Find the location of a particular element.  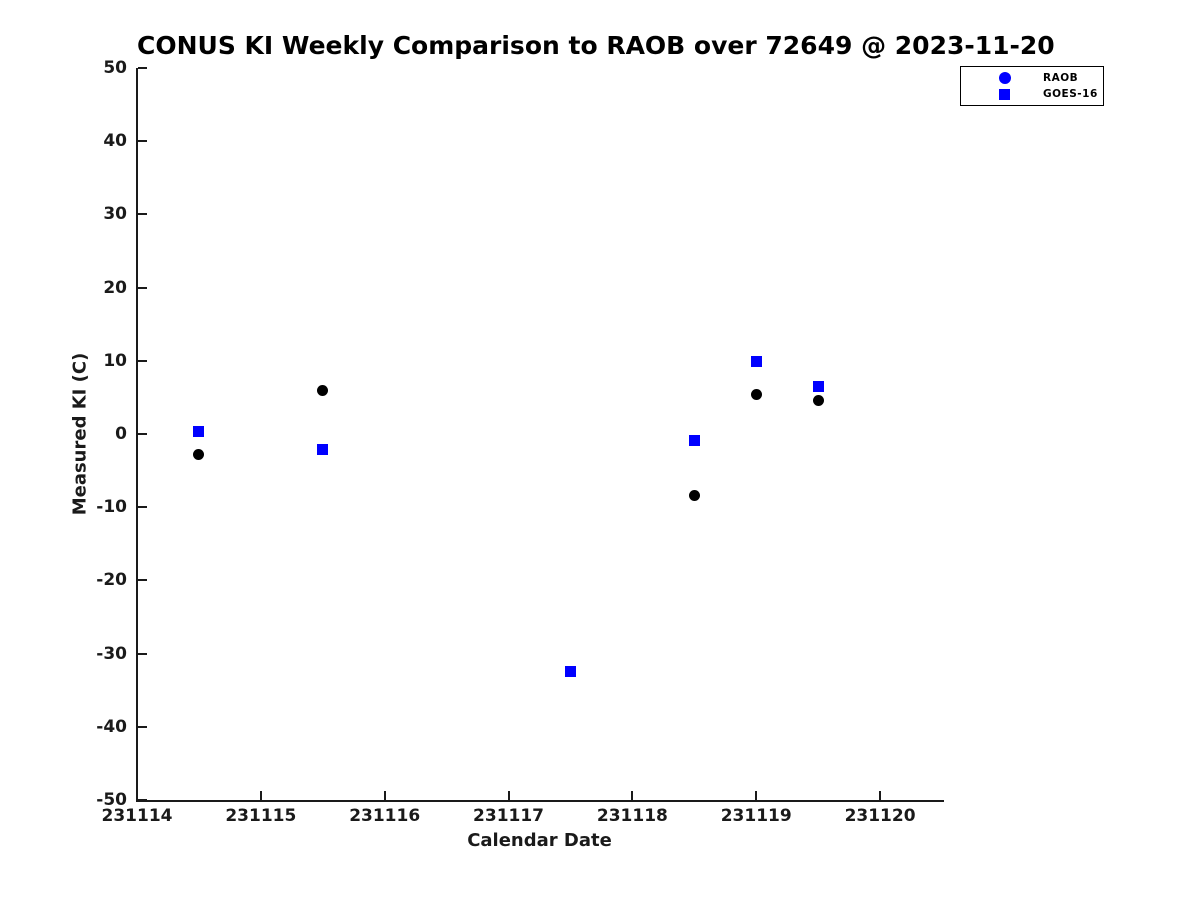

legend-item-goes-16: GOES-16 is located at coordinates (1032, 95).